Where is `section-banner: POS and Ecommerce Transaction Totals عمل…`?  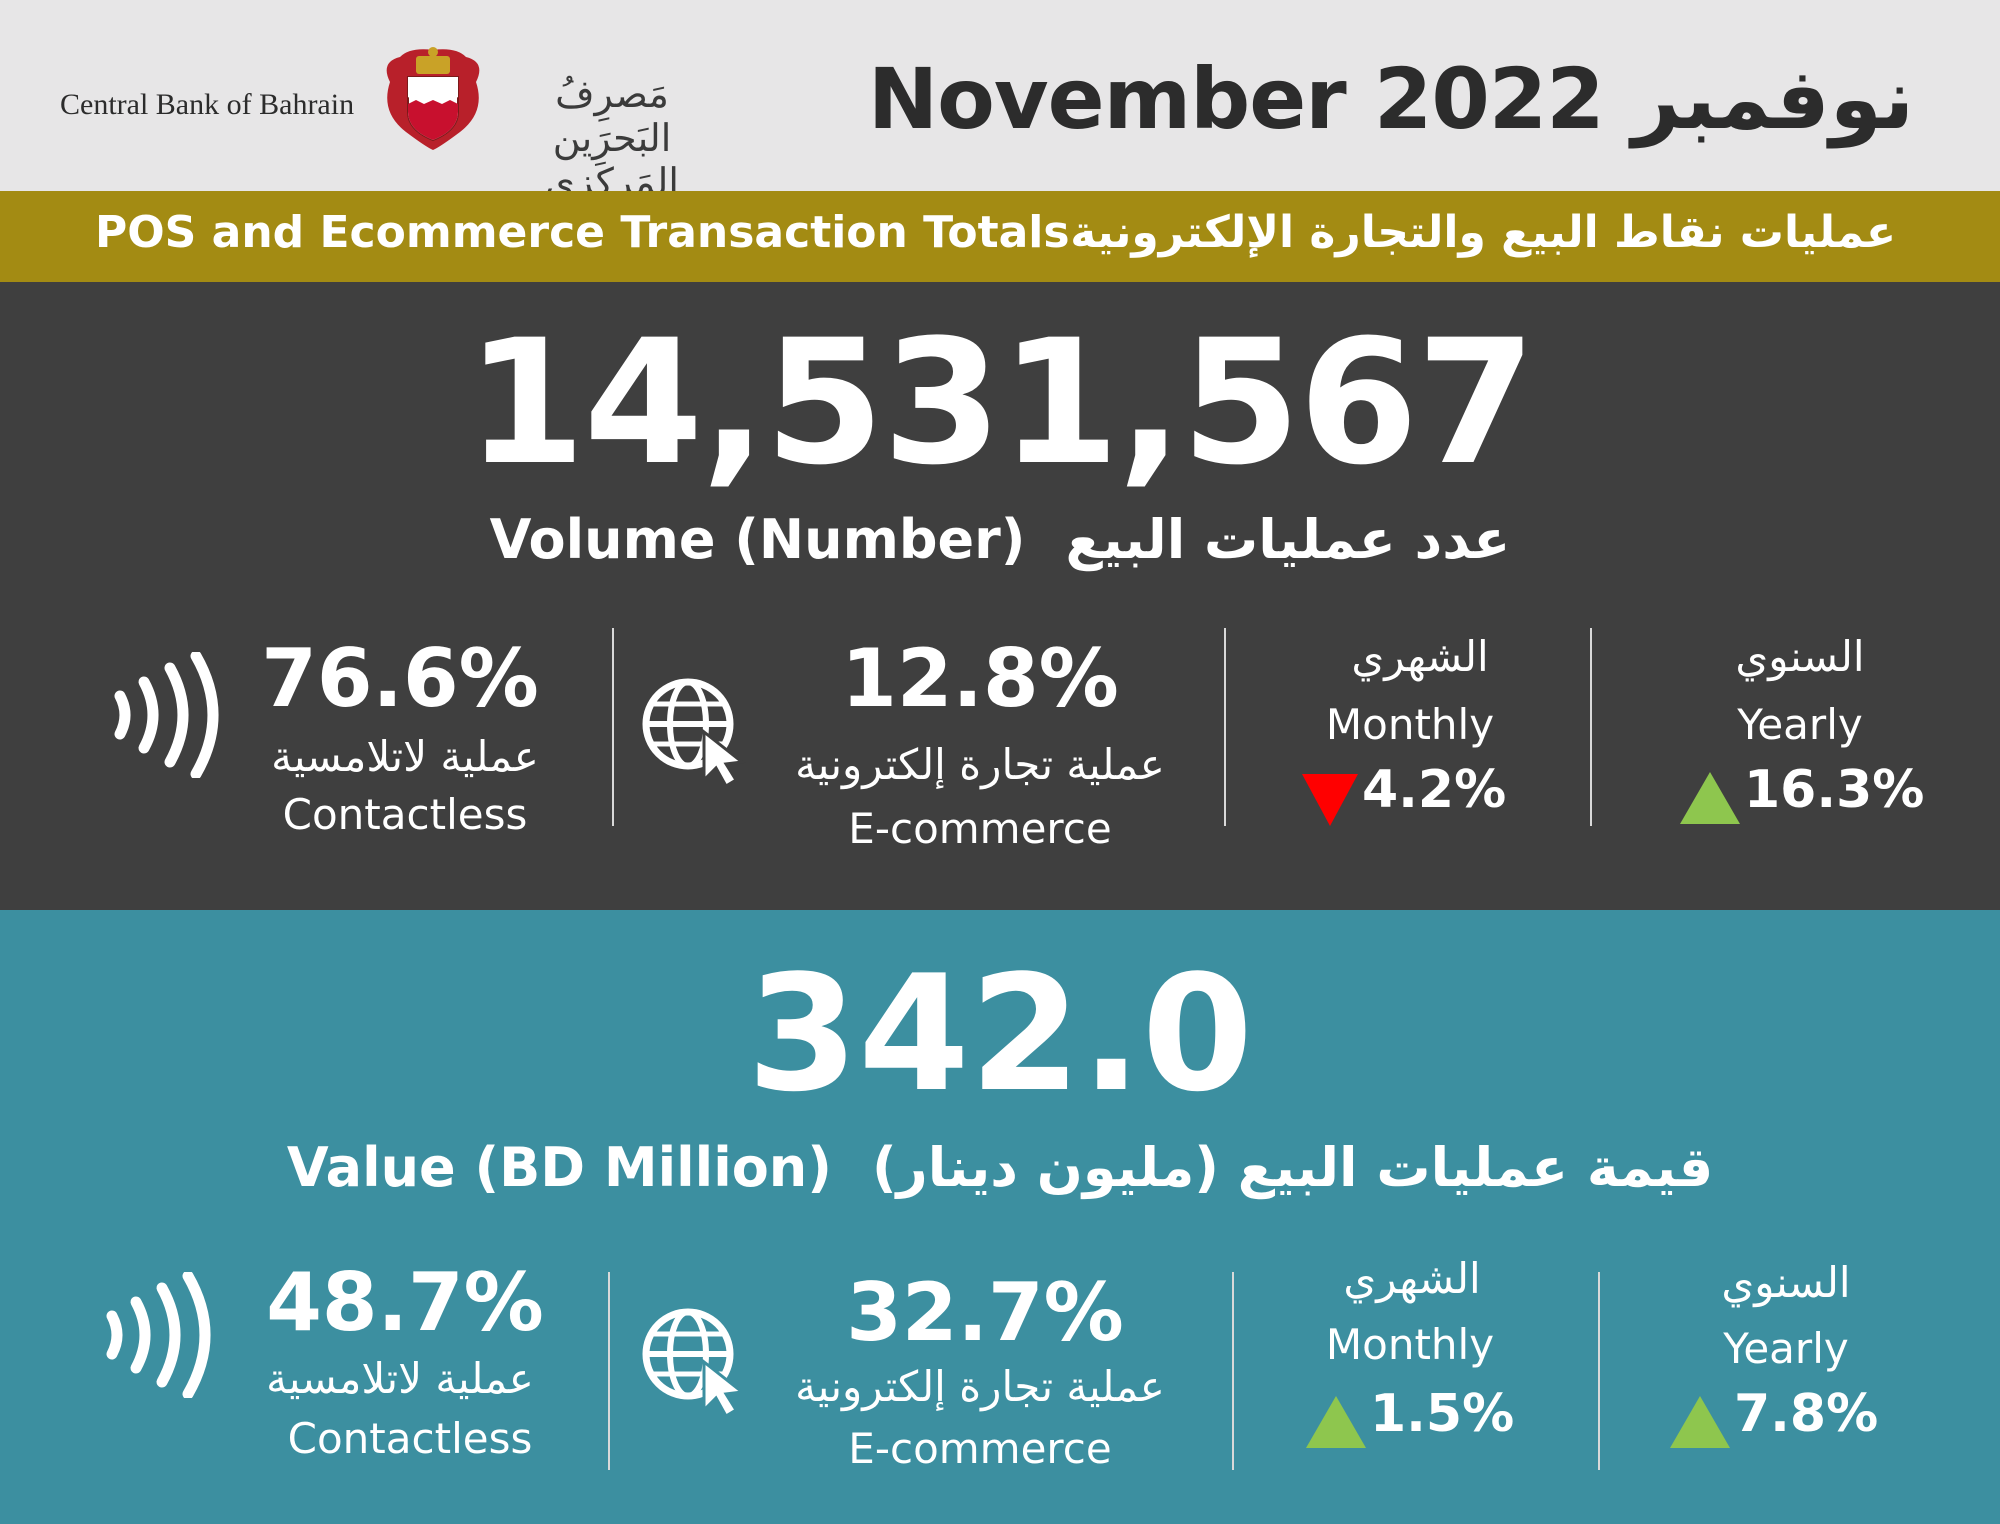 section-banner: POS and Ecommerce Transaction Totals عمل… is located at coordinates (1000, 236).